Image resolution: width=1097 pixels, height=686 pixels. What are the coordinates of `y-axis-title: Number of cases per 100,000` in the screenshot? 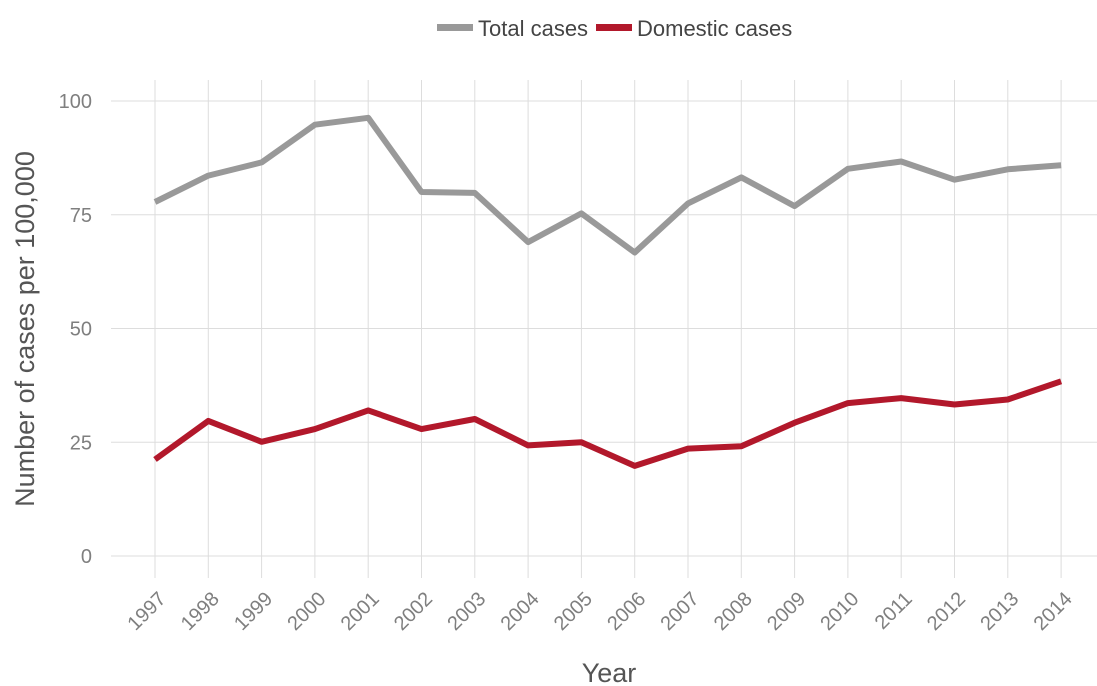 It's located at (25, 329).